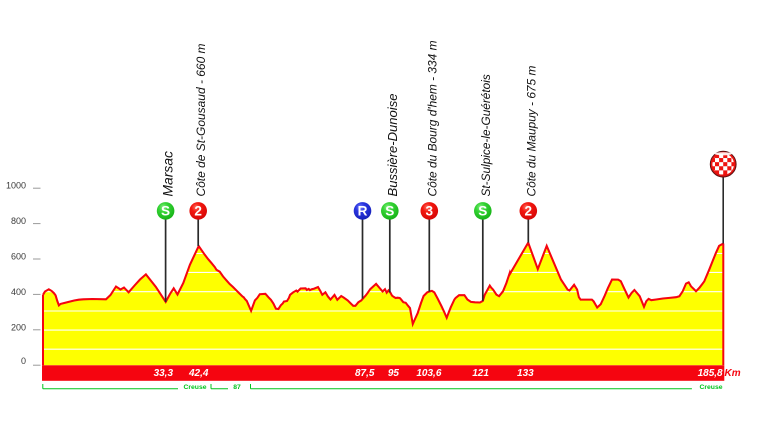 This screenshot has height=428, width=768. What do you see at coordinates (733, 373) in the screenshot?
I see `svg-text: Km` at bounding box center [733, 373].